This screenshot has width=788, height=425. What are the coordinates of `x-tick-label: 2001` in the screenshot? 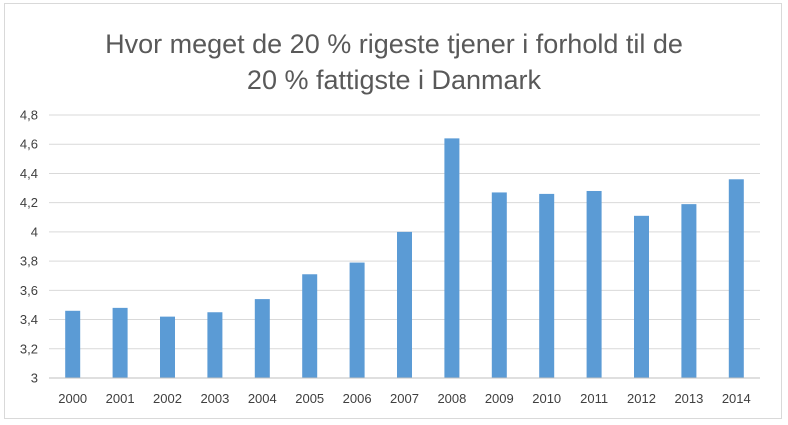 It's located at (120, 398).